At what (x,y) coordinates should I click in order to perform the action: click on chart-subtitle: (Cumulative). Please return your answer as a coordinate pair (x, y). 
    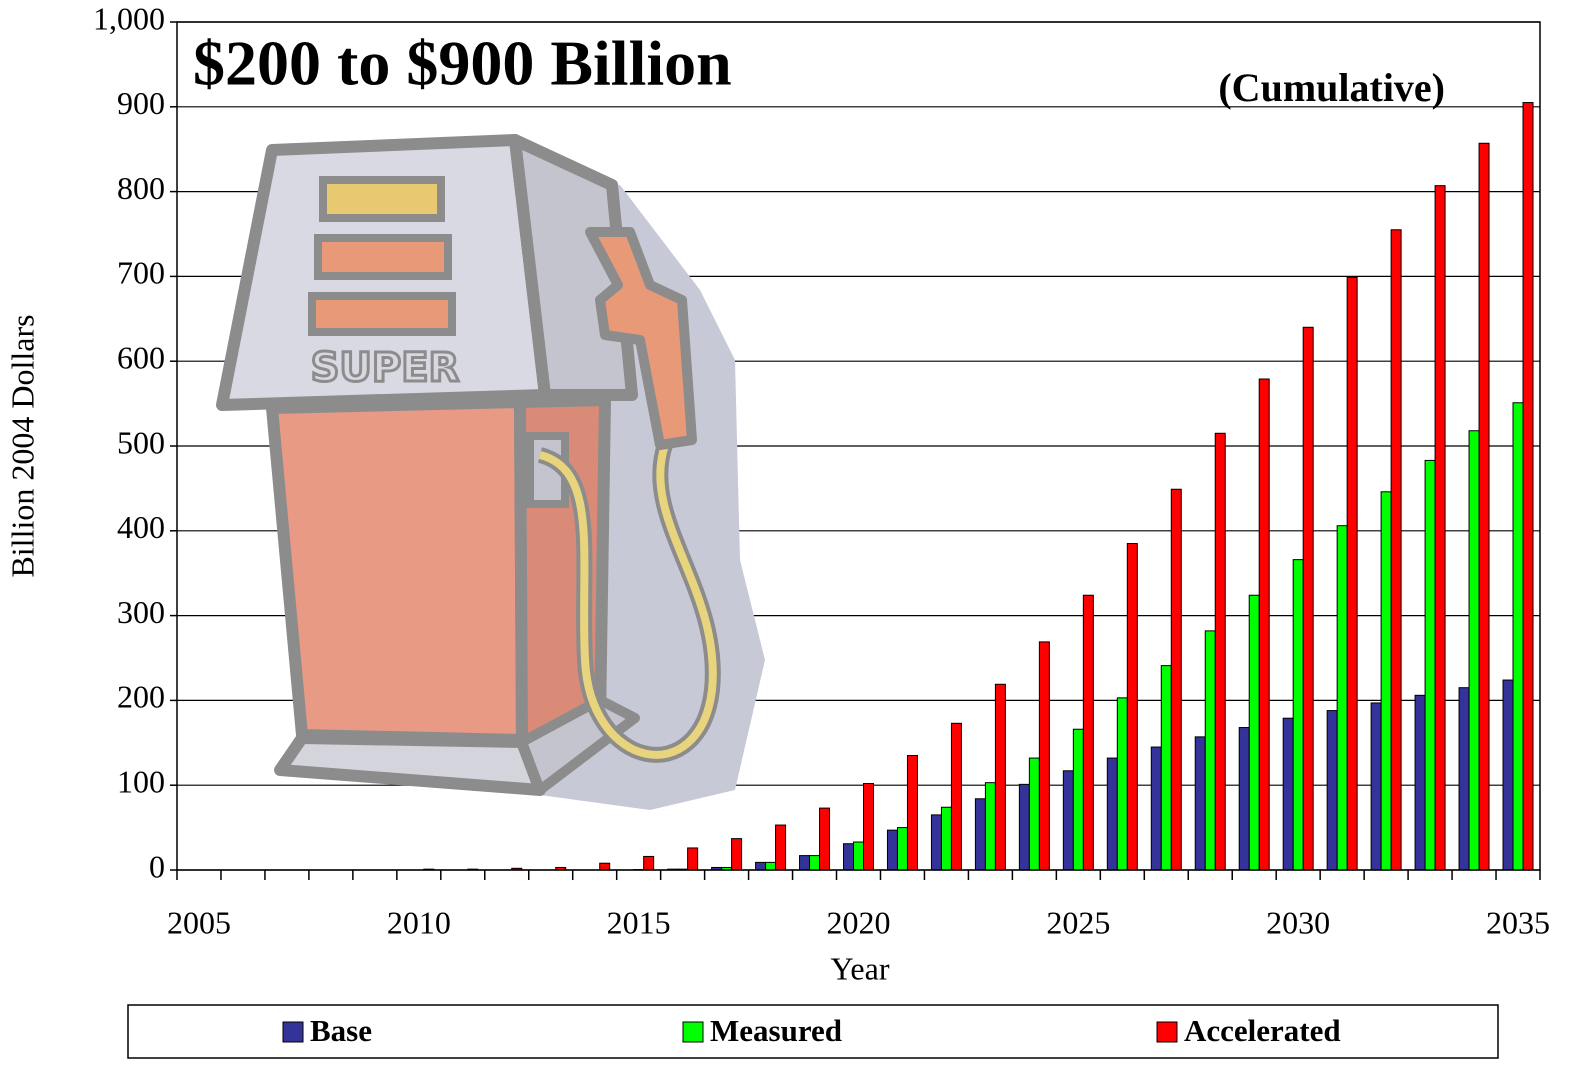
    Looking at the image, I should click on (1331, 87).